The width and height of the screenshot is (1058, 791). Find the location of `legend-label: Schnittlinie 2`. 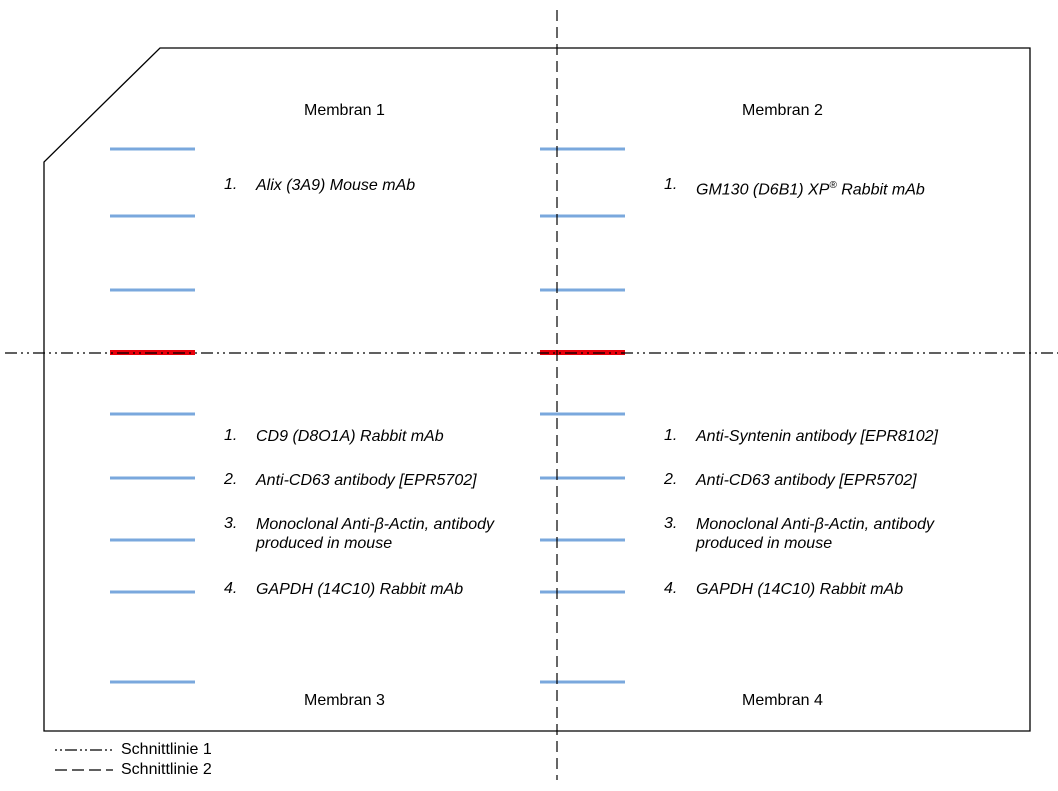

legend-label: Schnittlinie 2 is located at coordinates (166, 769).